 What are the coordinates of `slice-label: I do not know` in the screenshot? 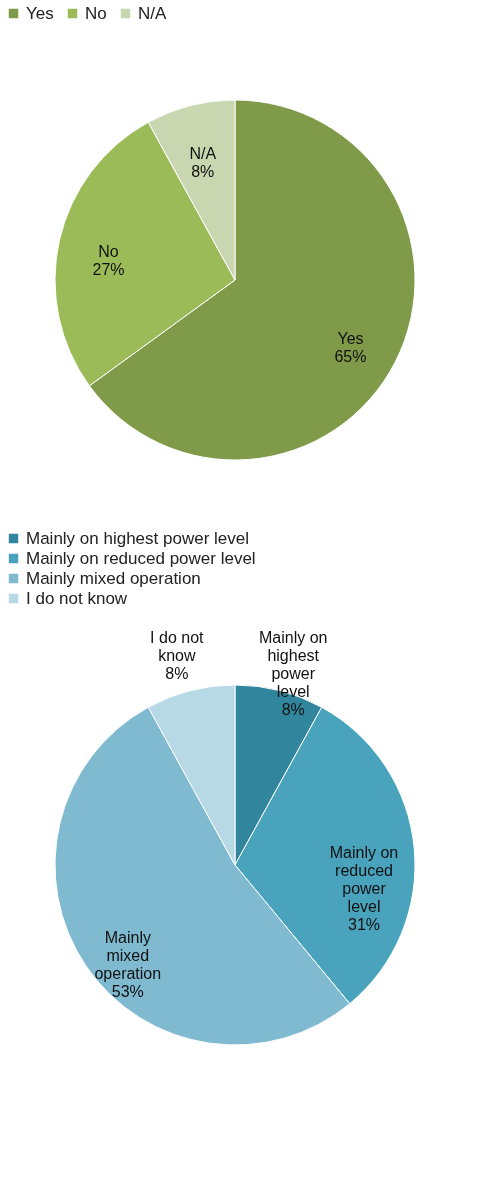 It's located at (177, 647).